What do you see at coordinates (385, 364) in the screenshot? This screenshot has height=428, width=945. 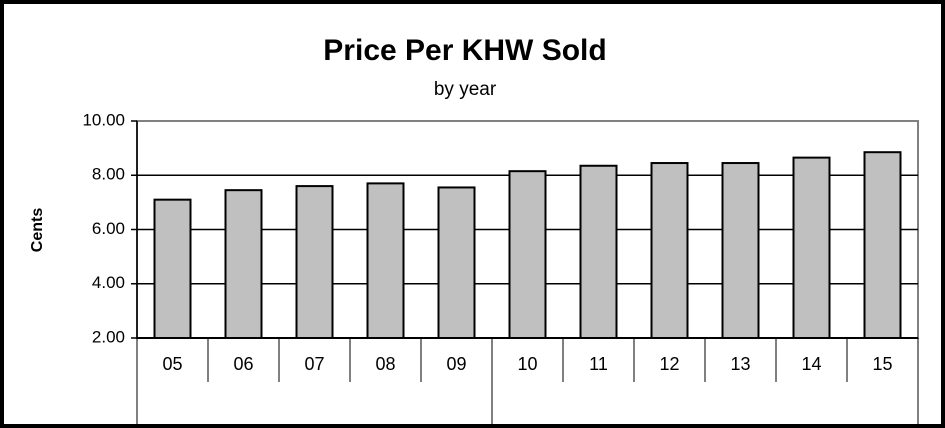 I see `x-tick-label: 08` at bounding box center [385, 364].